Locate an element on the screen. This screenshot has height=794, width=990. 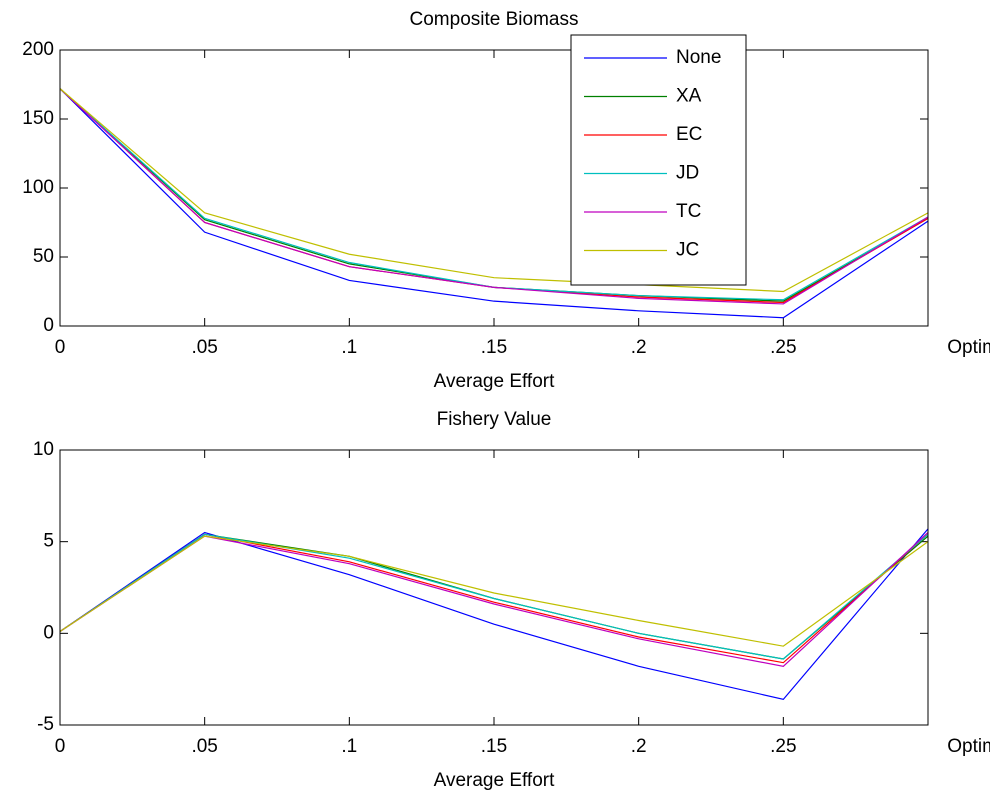
y-tick-label: 150 is located at coordinates (38, 118).